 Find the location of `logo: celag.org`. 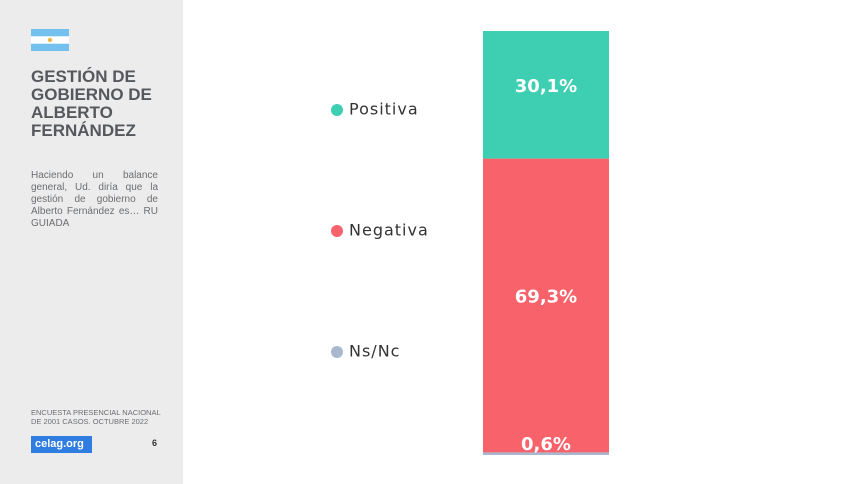

logo: celag.org is located at coordinates (61, 444).